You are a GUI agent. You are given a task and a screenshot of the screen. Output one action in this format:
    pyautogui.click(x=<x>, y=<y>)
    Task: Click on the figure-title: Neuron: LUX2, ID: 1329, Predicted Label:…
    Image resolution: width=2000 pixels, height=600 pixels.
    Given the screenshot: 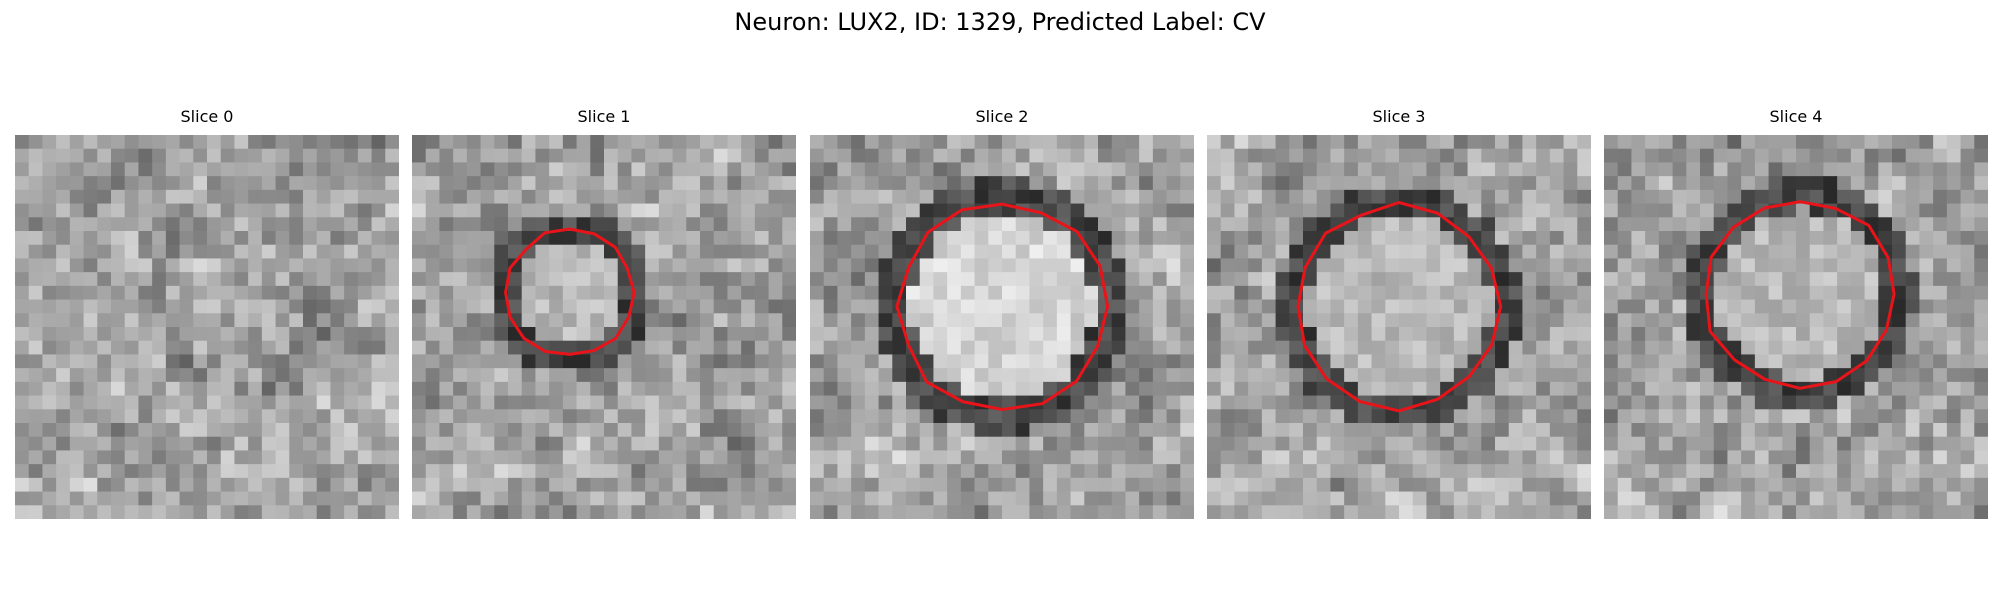 What is the action you would take?
    pyautogui.click(x=1000, y=22)
    